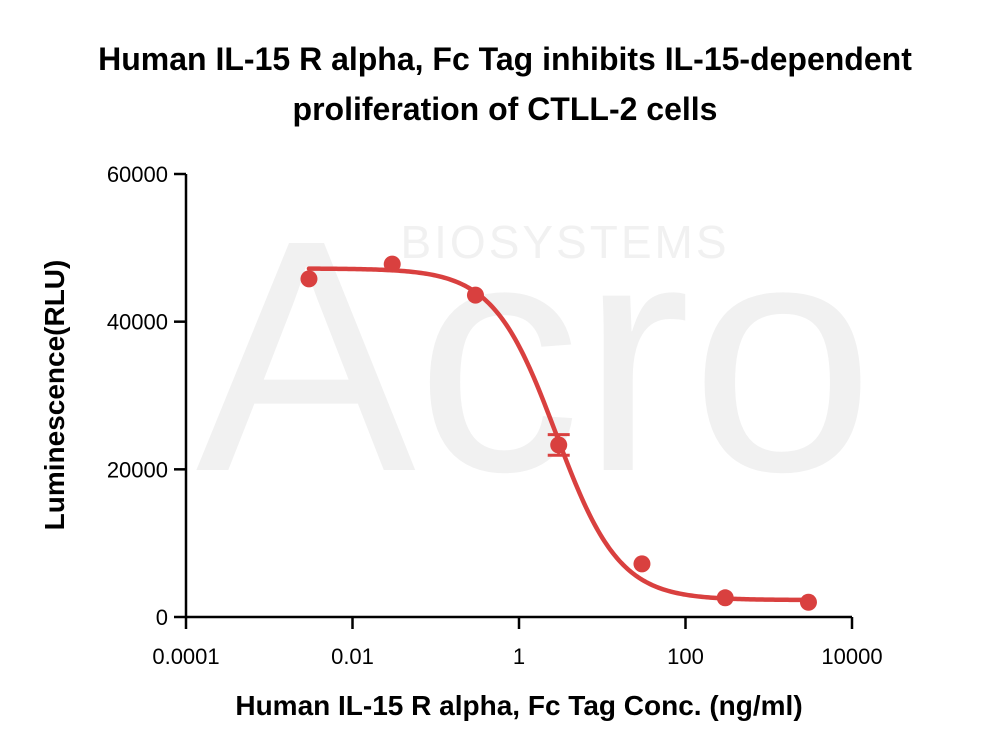 Image resolution: width=1000 pixels, height=754 pixels. What do you see at coordinates (851, 656) in the screenshot?
I see `x-tick-label: 10000` at bounding box center [851, 656].